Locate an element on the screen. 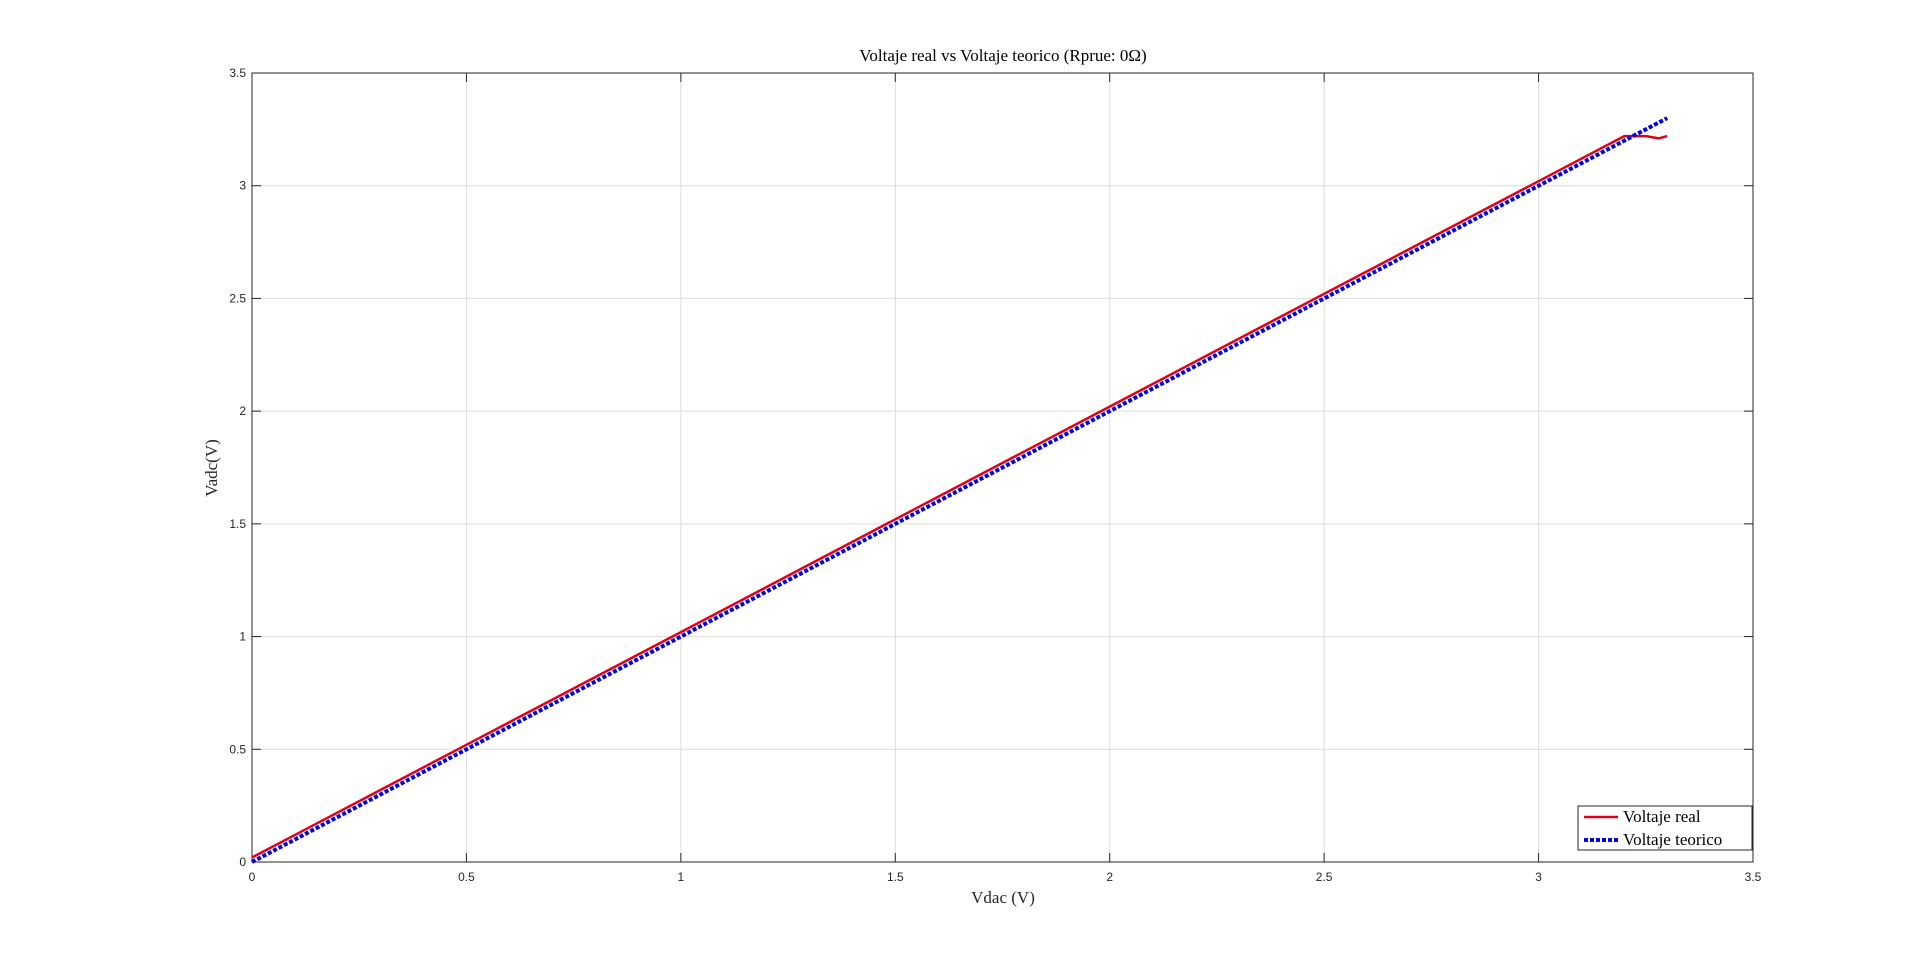  legend-box is located at coordinates (1665, 828).